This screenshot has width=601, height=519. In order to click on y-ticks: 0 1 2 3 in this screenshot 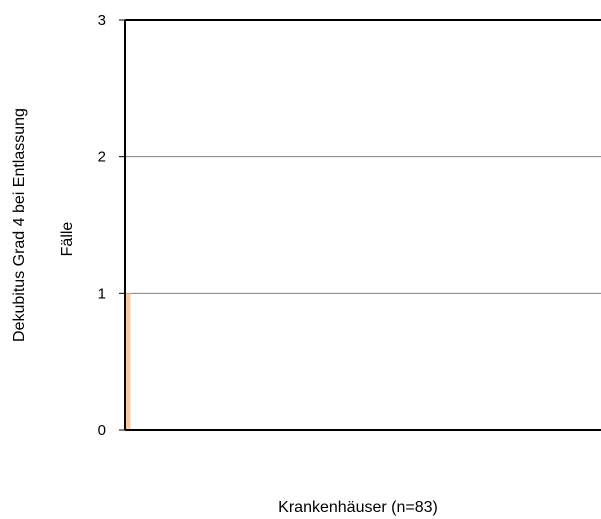, I will do `click(111, 225)`.